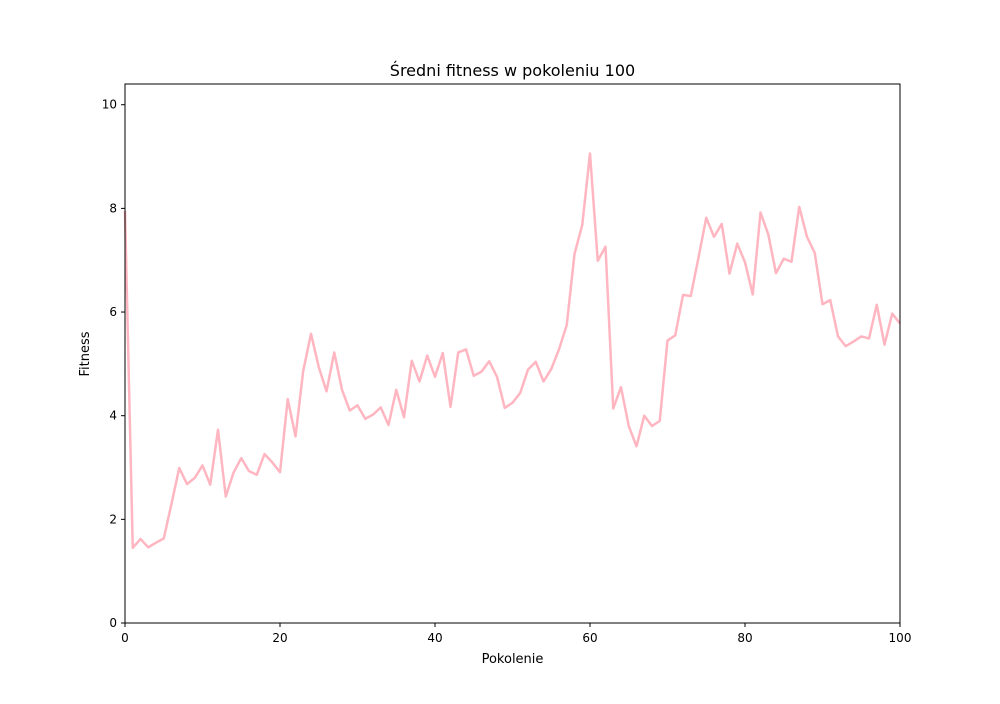  What do you see at coordinates (434, 638) in the screenshot?
I see `x-tick-label: 40` at bounding box center [434, 638].